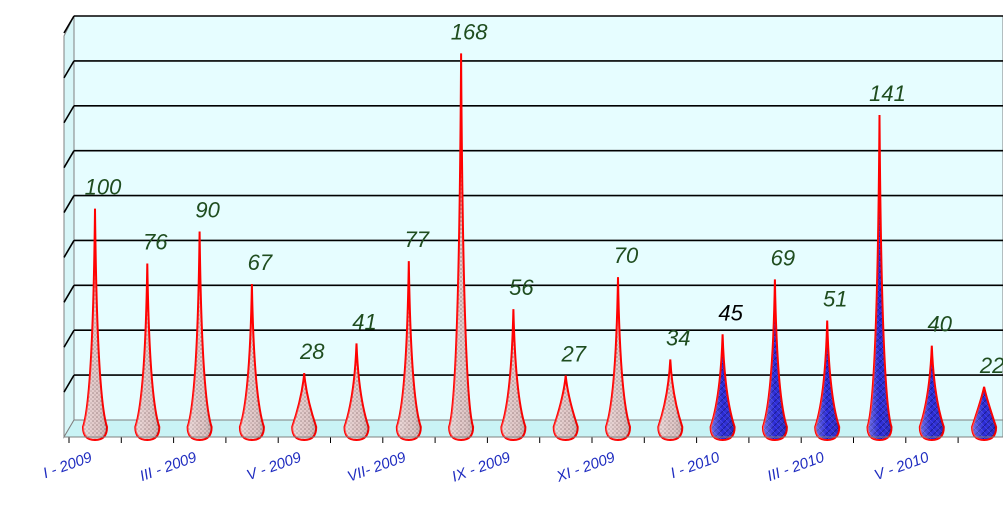  What do you see at coordinates (260, 262) in the screenshot?
I see `value-label: 67` at bounding box center [260, 262].